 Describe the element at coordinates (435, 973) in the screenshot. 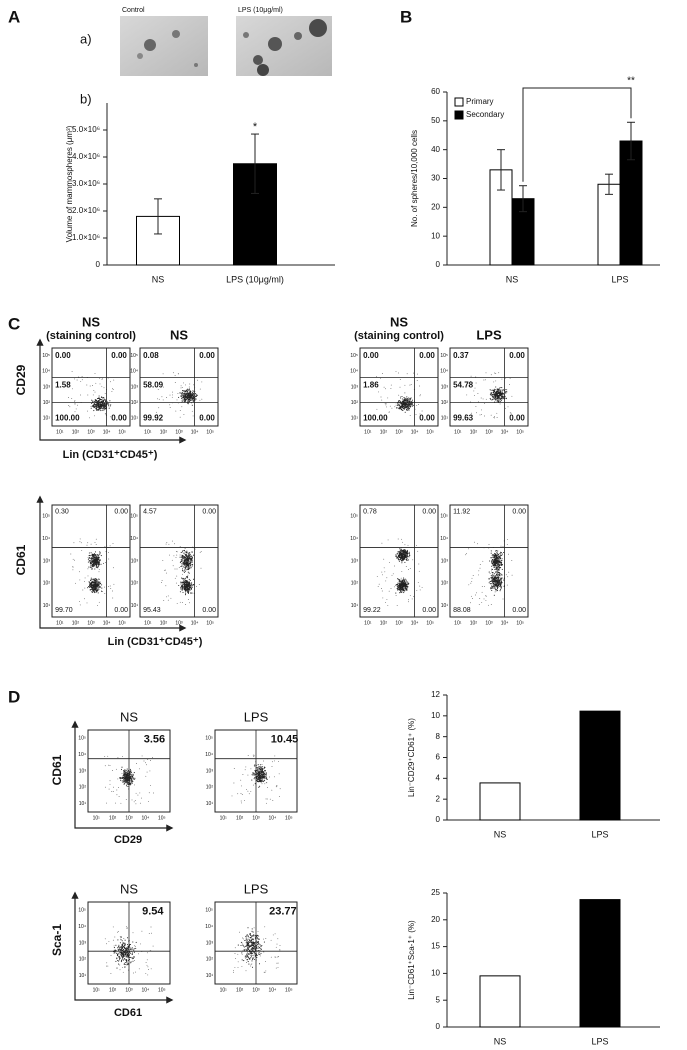

I see `y-tick-label: 10` at that location.